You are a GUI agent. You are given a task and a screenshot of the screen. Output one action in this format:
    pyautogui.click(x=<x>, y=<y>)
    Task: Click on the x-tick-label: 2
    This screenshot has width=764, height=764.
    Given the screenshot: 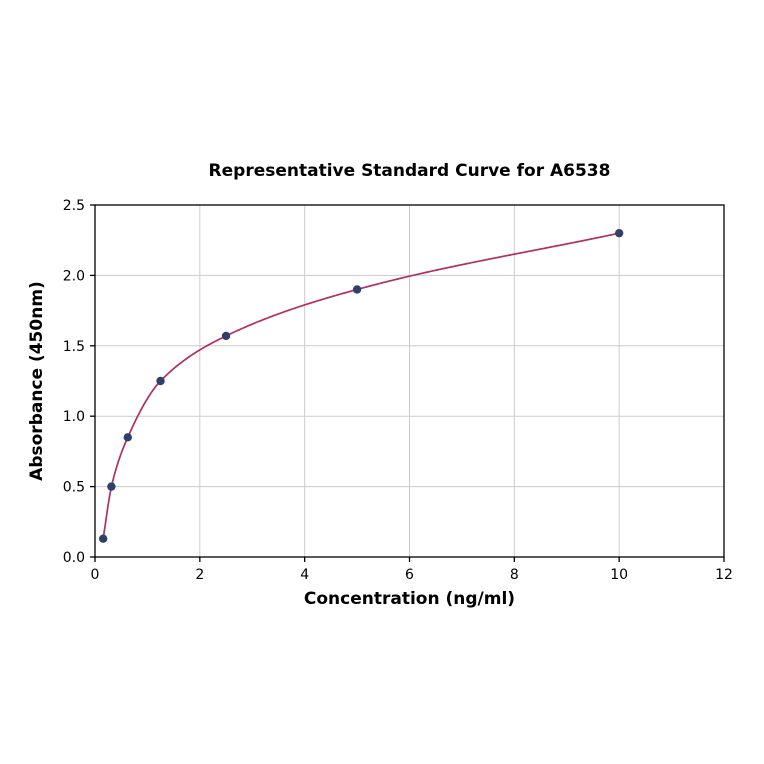 What is the action you would take?
    pyautogui.click(x=199, y=575)
    